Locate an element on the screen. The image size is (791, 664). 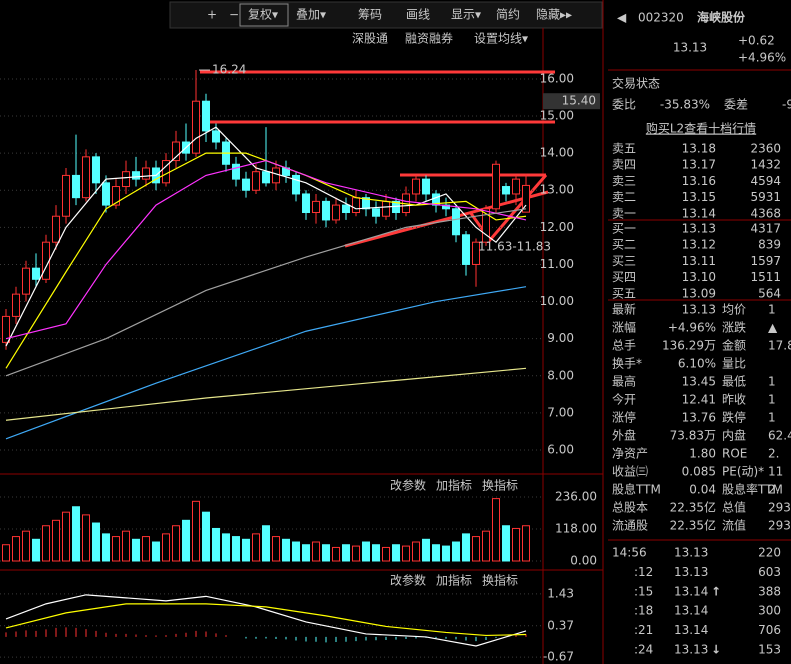
toolbar-button-frame is located at coordinates (264, 15).